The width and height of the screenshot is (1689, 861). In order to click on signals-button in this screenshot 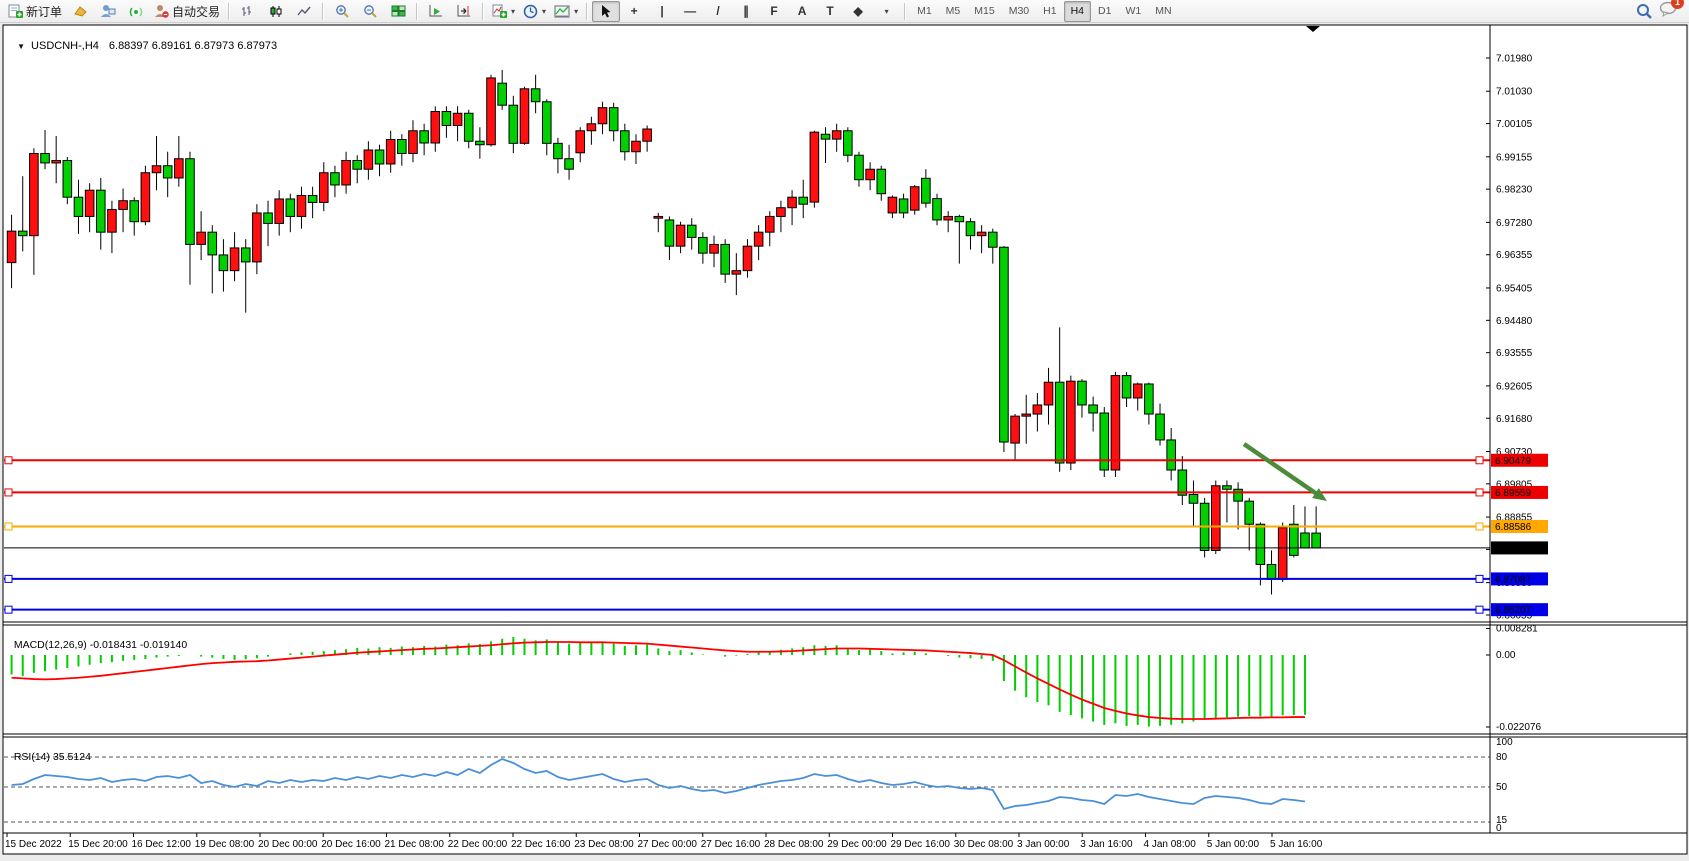, I will do `click(136, 11)`.